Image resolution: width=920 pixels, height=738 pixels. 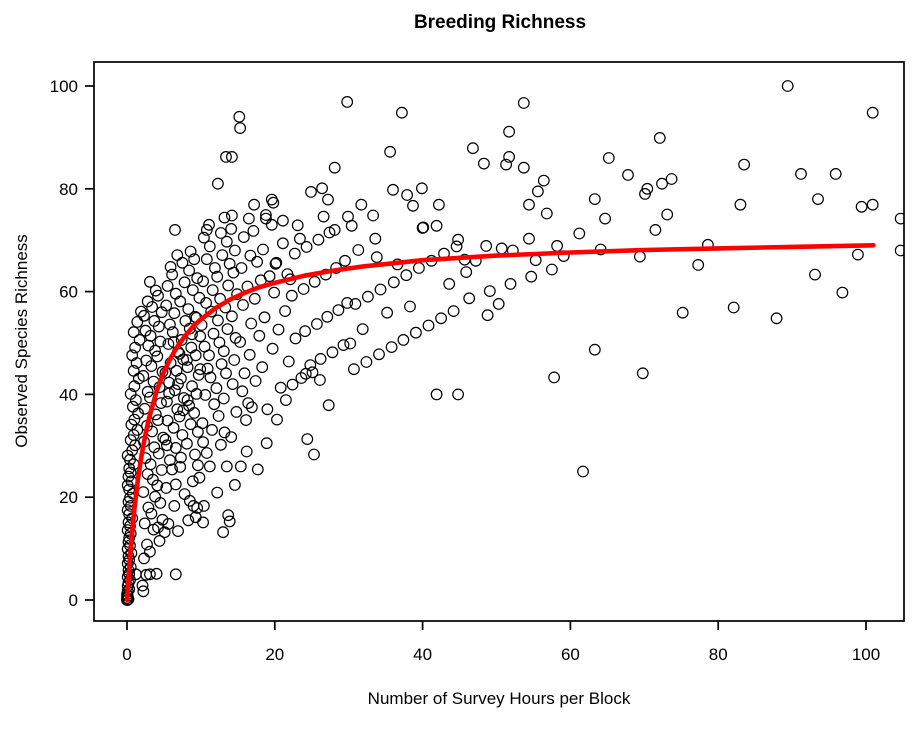 I want to click on y-axis-label: Observed Species Richness, so click(x=21, y=341).